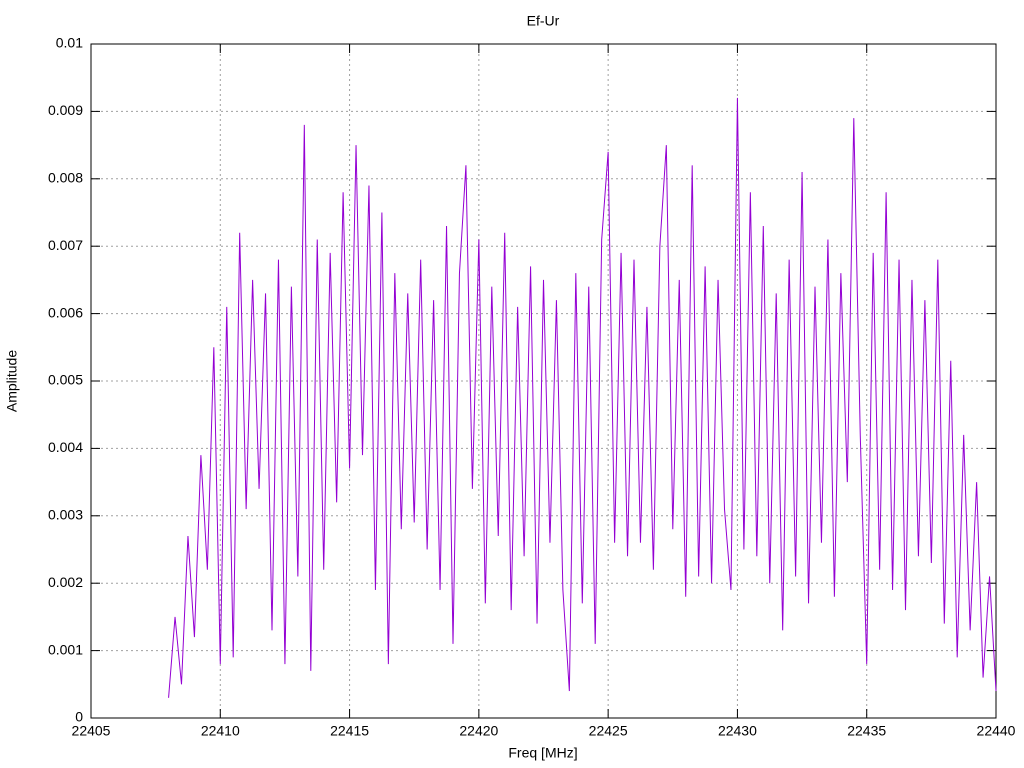 Image resolution: width=1024 pixels, height=768 pixels. What do you see at coordinates (608, 731) in the screenshot?
I see `x-tick-label: 22425` at bounding box center [608, 731].